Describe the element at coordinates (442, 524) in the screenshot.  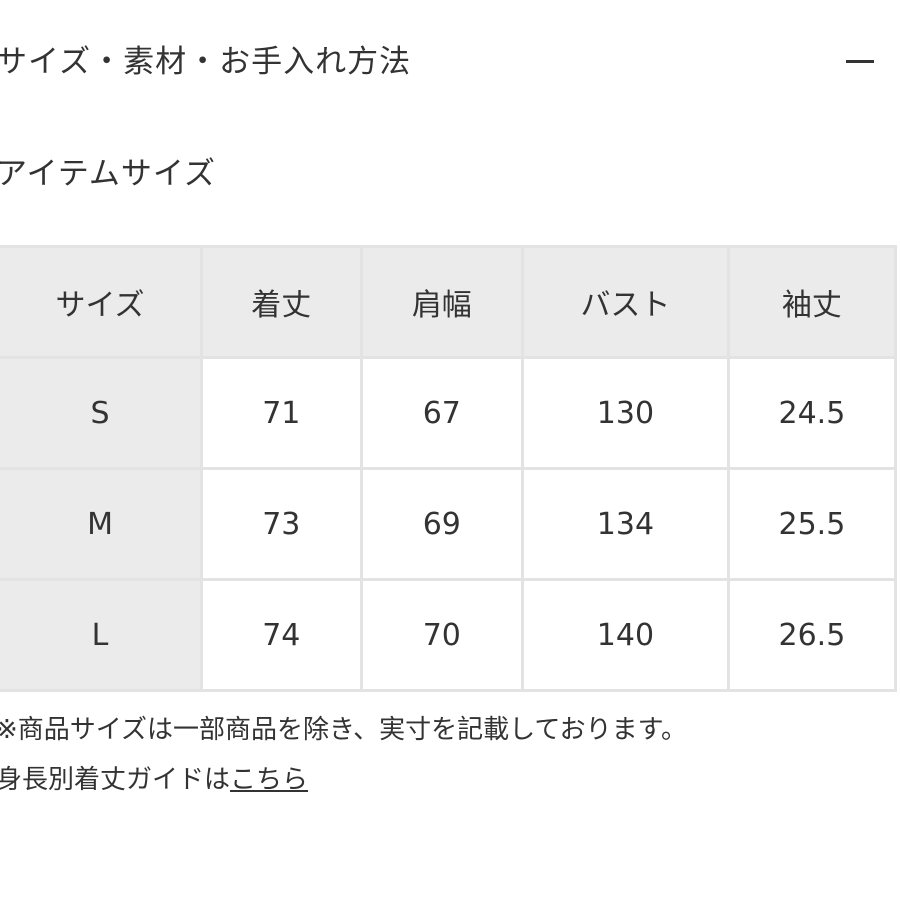
I see `table-cell: 69` at that location.